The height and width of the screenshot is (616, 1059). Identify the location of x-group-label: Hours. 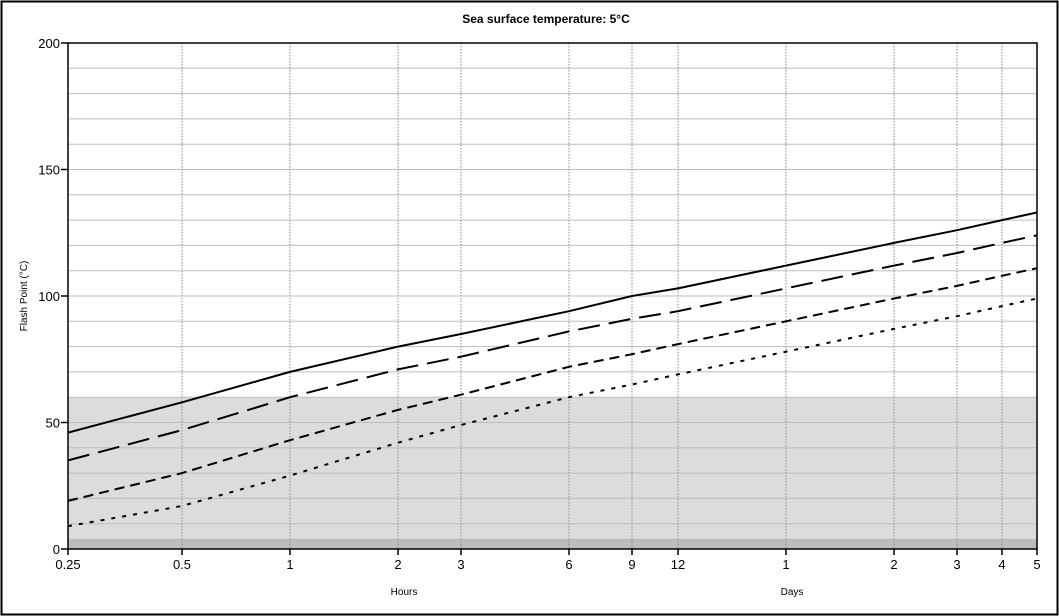
(404, 592).